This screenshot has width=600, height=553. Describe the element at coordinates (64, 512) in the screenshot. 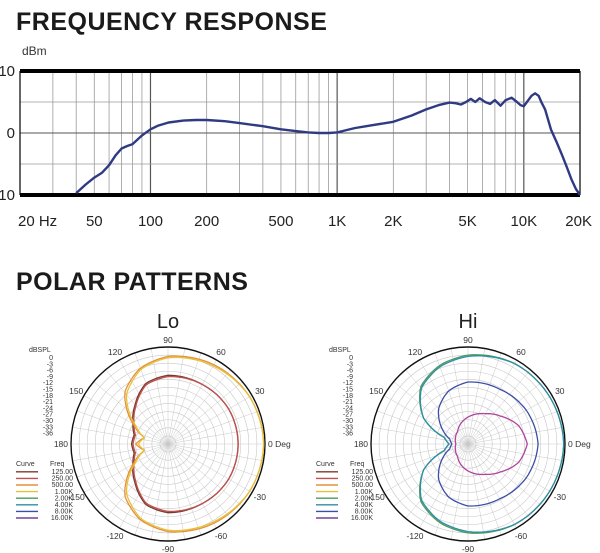

I see `polar-lo-legend-freq: 8.00K` at that location.